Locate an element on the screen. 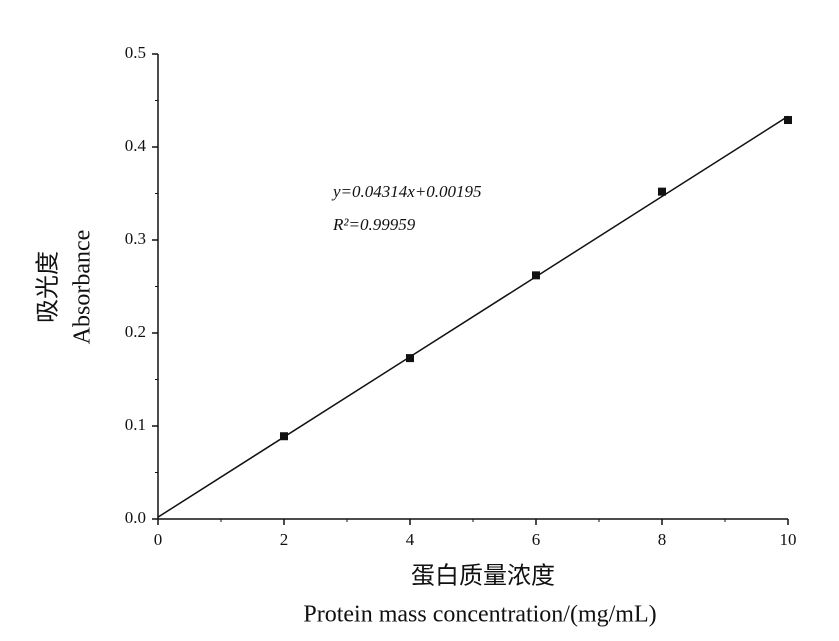  x-tick-label: 4 is located at coordinates (410, 539).